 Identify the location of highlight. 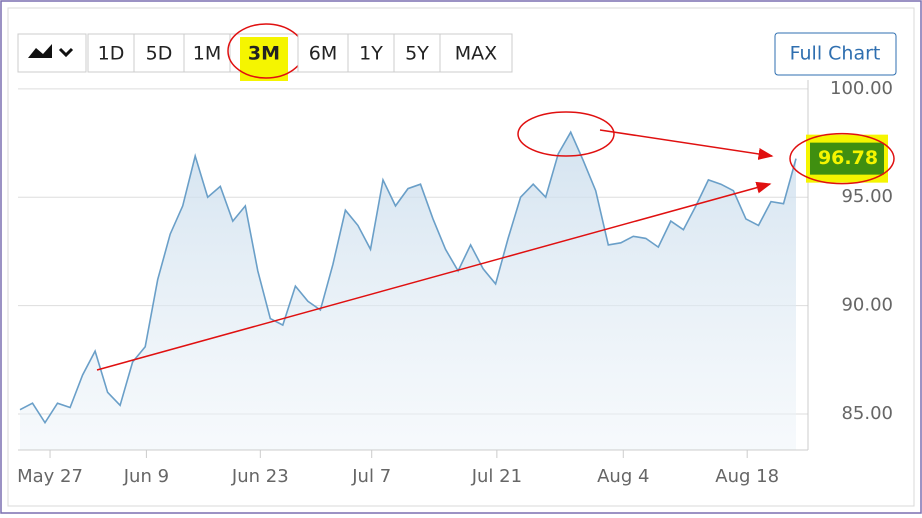
(264, 59).